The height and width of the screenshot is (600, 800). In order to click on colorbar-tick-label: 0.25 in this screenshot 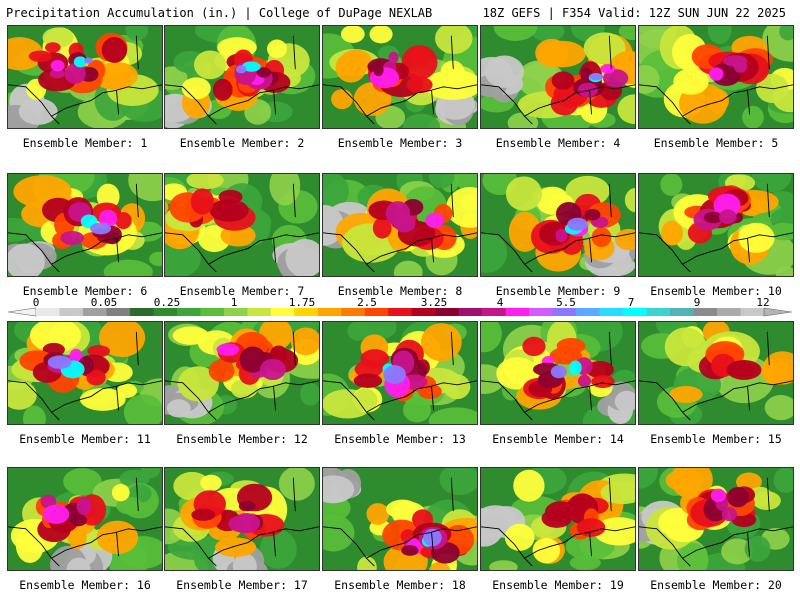, I will do `click(167, 302)`.